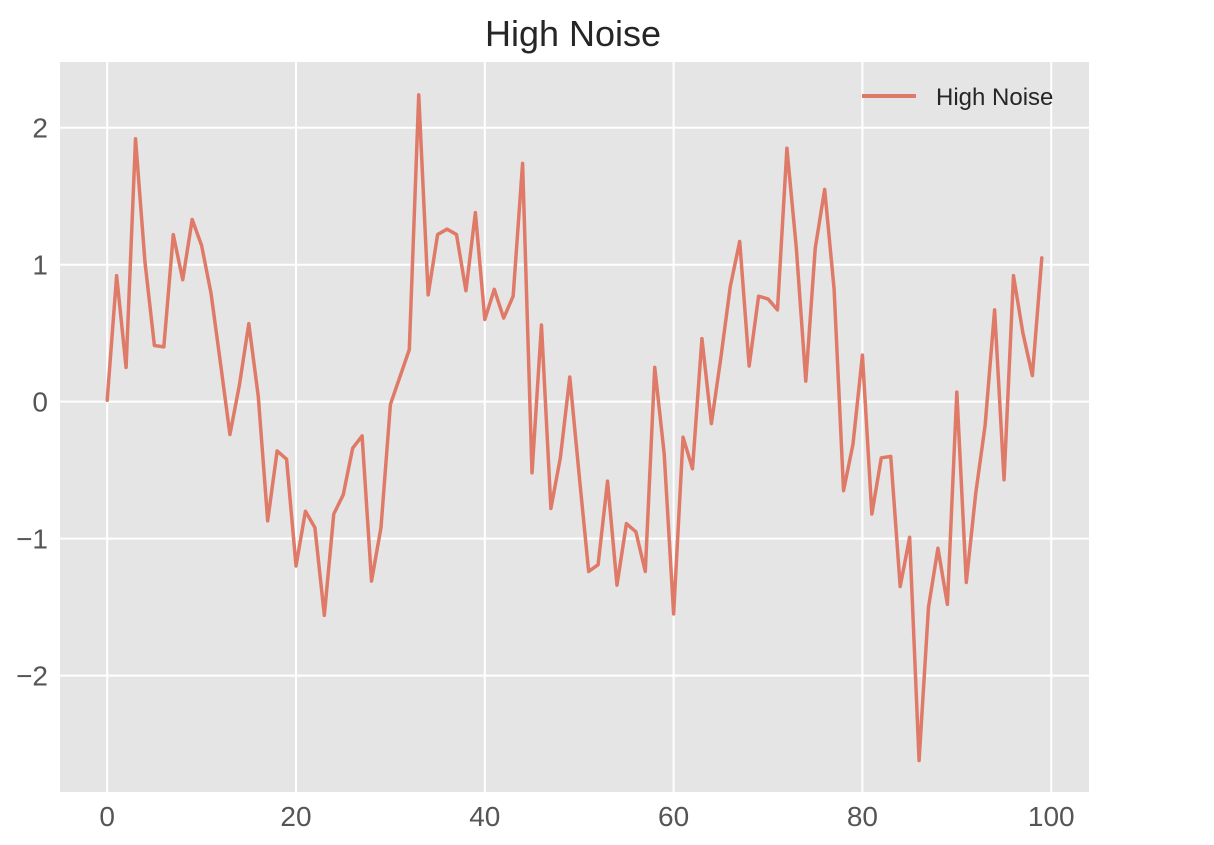 Image resolution: width=1214 pixels, height=845 pixels. Describe the element at coordinates (573, 33) in the screenshot. I see `chart-title: High Noise` at that location.